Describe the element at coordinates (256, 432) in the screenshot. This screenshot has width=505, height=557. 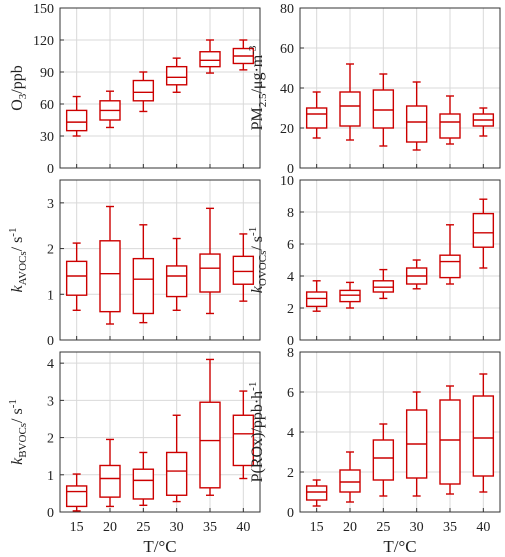
I see `y-axis-label: P(ROx)/ppb·h-1` at that location.